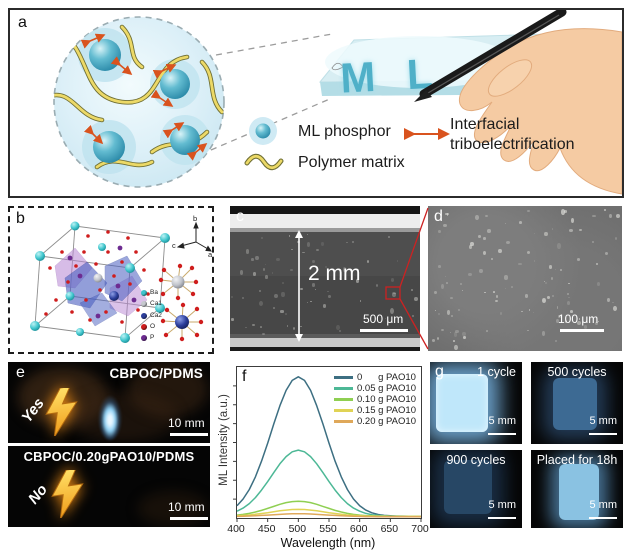 The height and width of the screenshot is (550, 630). Describe the element at coordinates (485, 124) in the screenshot. I see `legend-interfacial-1: Interfacial` at that location.